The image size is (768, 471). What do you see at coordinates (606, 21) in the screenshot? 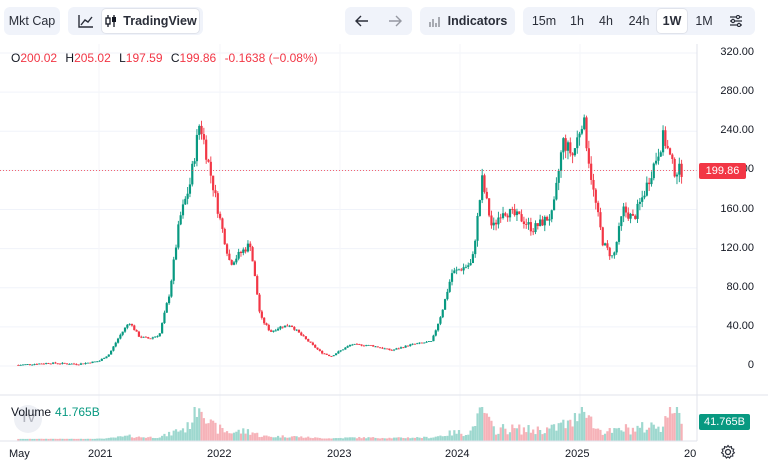
I see `timeframe-4h: 4h` at bounding box center [606, 21].